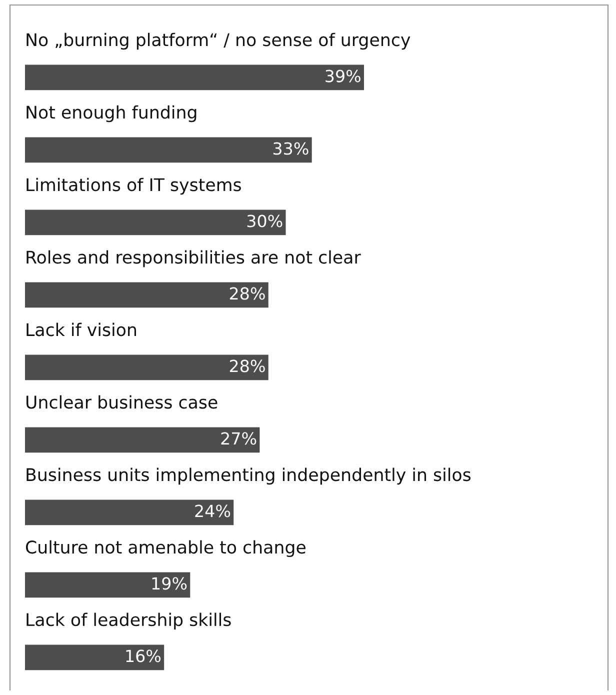  Describe the element at coordinates (248, 476) in the screenshot. I see `y-tick-label: Business units implementing independently in silos` at that location.